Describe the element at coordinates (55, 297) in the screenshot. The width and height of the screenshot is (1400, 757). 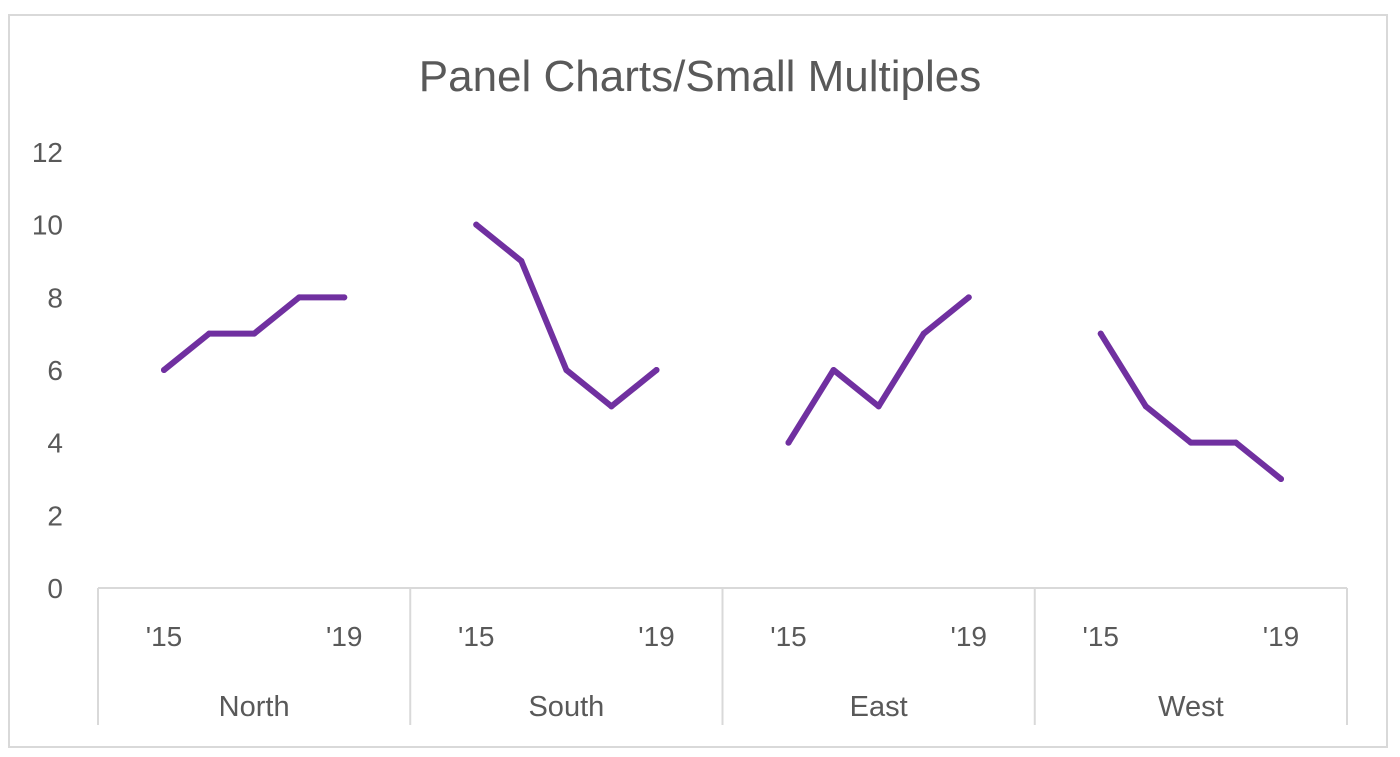
I see `y-tick-label: 8` at that location.